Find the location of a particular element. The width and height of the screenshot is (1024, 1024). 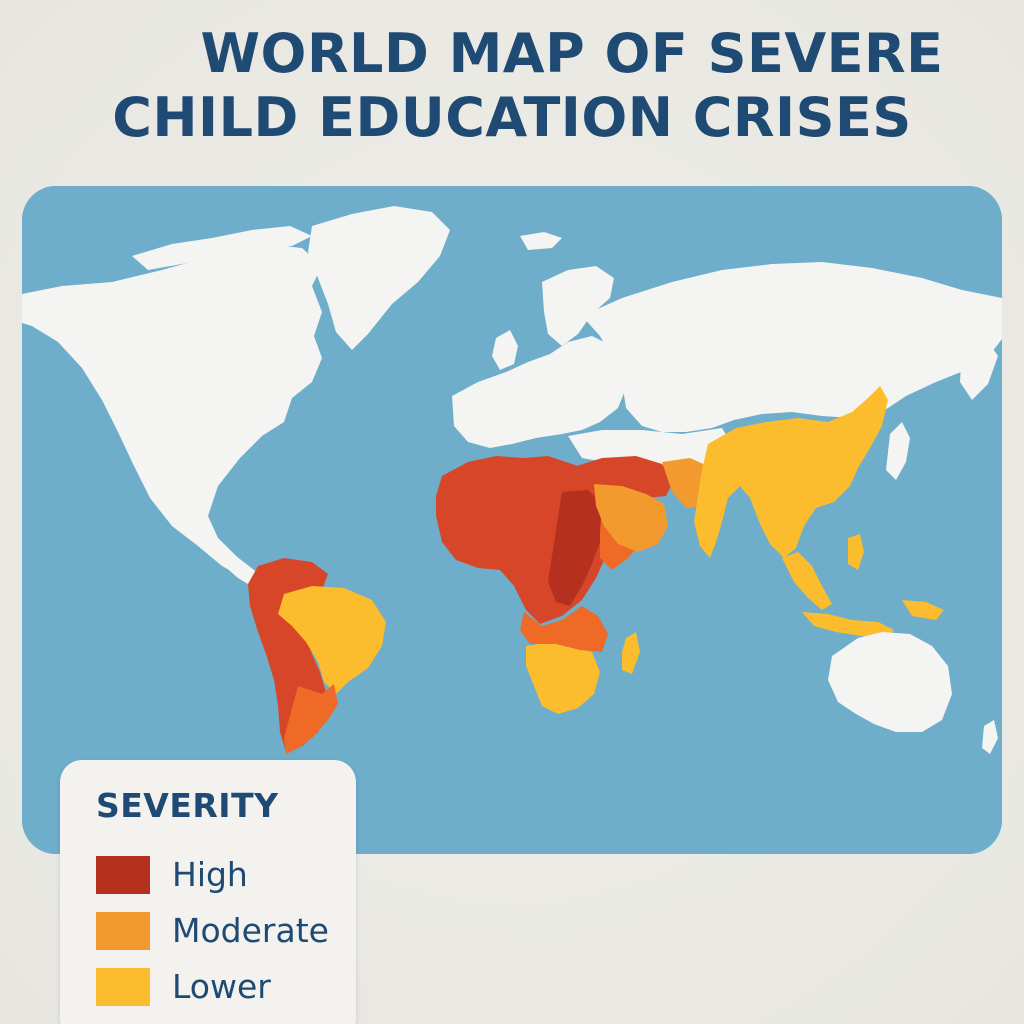

legend-label-moderate: Moderate is located at coordinates (250, 930).